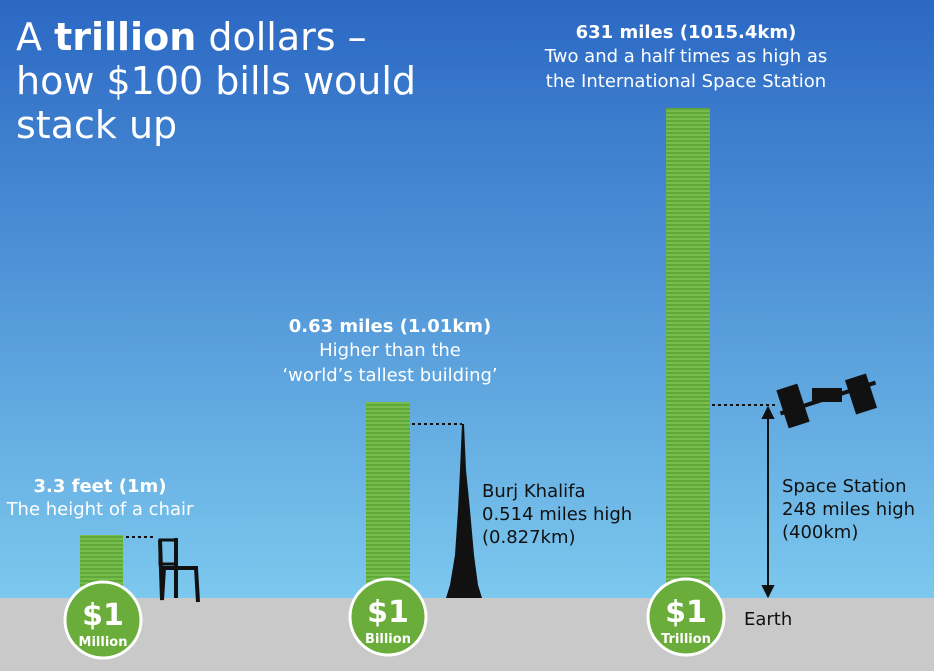 The width and height of the screenshot is (934, 671). I want to click on height-arrow, so click(768, 502).